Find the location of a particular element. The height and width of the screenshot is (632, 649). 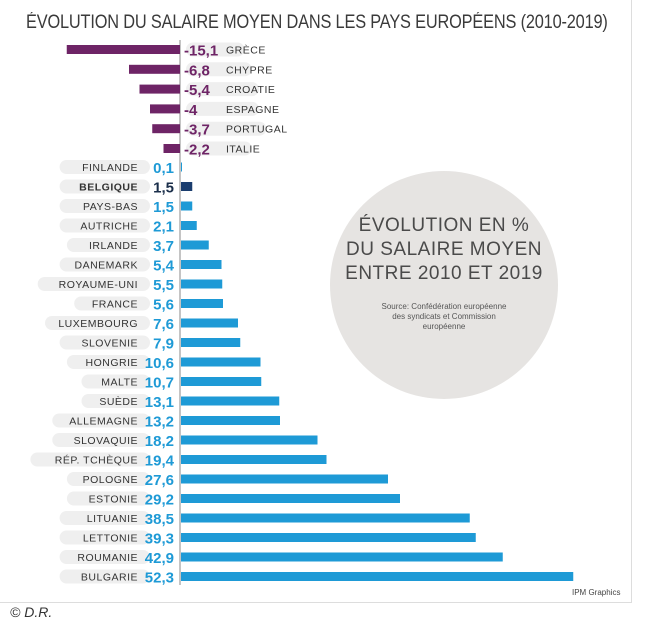

country-label: BULGARIE is located at coordinates (109, 578).